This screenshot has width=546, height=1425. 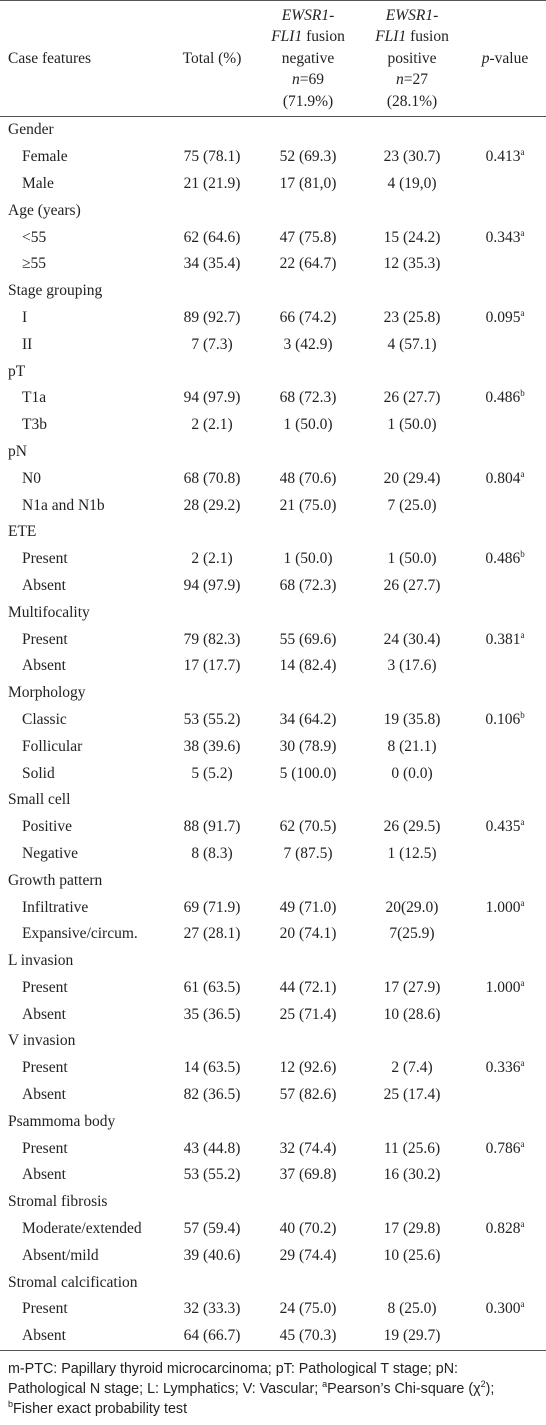 What do you see at coordinates (212, 773) in the screenshot?
I see `cell-total: 5 (5.2)` at bounding box center [212, 773].